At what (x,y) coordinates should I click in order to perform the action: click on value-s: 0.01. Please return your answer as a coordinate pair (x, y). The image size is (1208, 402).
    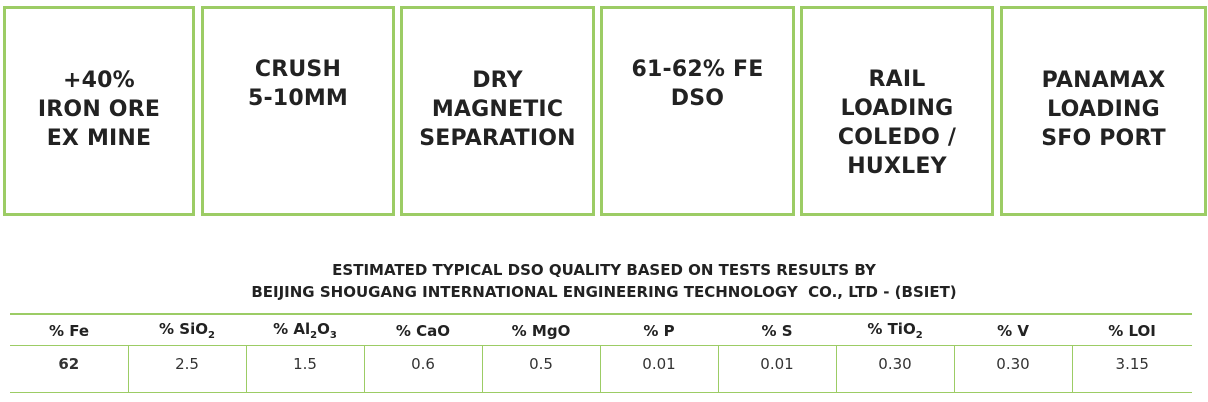
    Looking at the image, I should click on (776, 369).